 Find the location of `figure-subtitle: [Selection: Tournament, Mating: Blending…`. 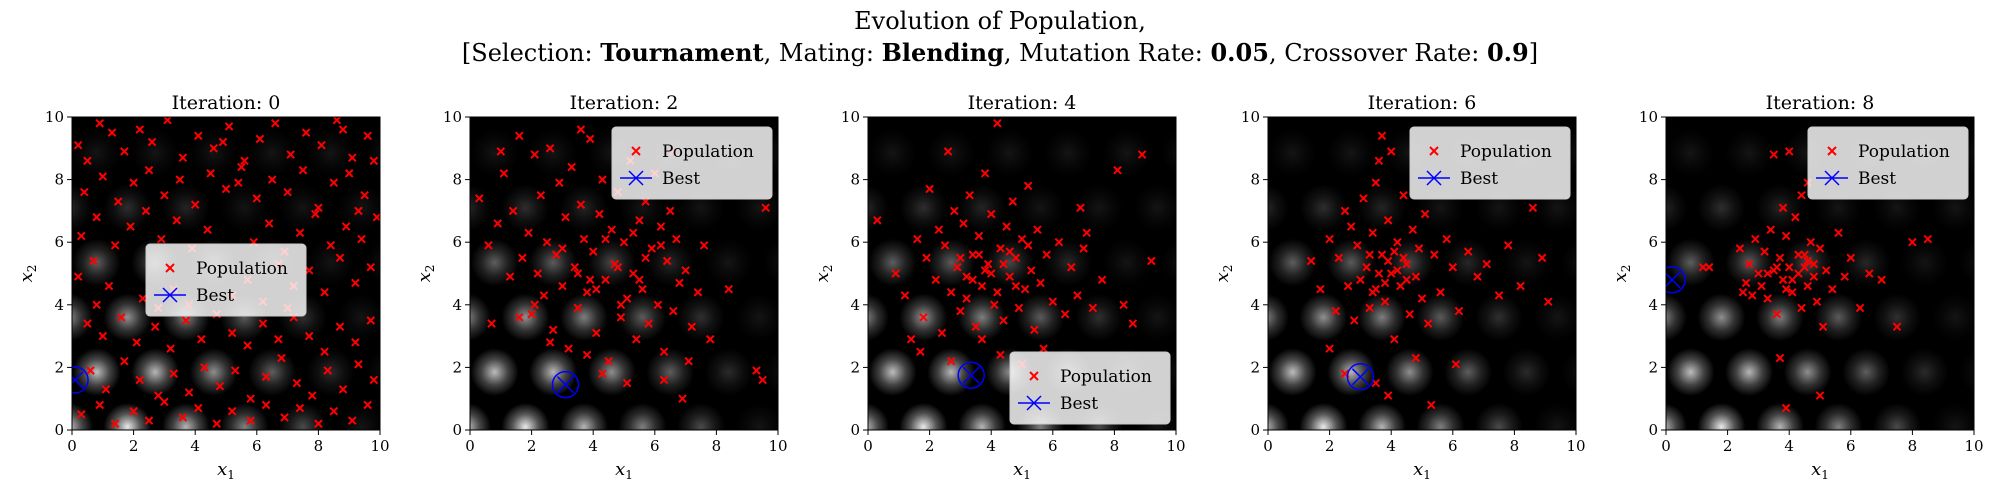

figure-subtitle: [Selection: Tournament, Mating: Blending… is located at coordinates (1000, 52).